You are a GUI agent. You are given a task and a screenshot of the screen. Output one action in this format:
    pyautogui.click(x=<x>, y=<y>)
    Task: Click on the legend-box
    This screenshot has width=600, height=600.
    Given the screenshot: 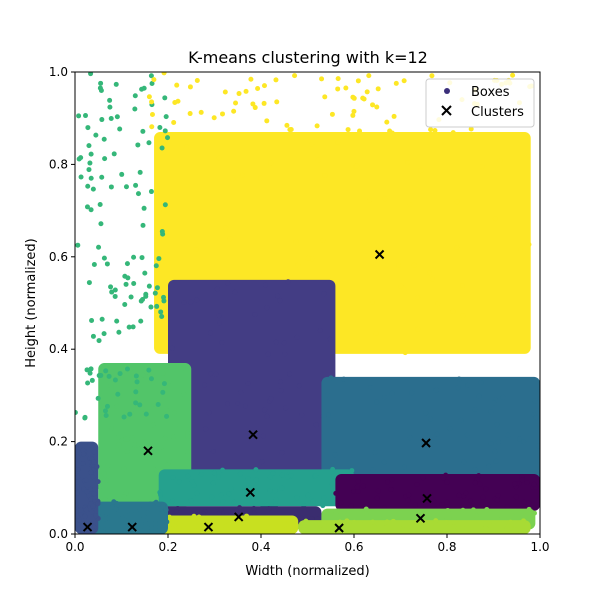 What is the action you would take?
    pyautogui.click(x=480, y=103)
    